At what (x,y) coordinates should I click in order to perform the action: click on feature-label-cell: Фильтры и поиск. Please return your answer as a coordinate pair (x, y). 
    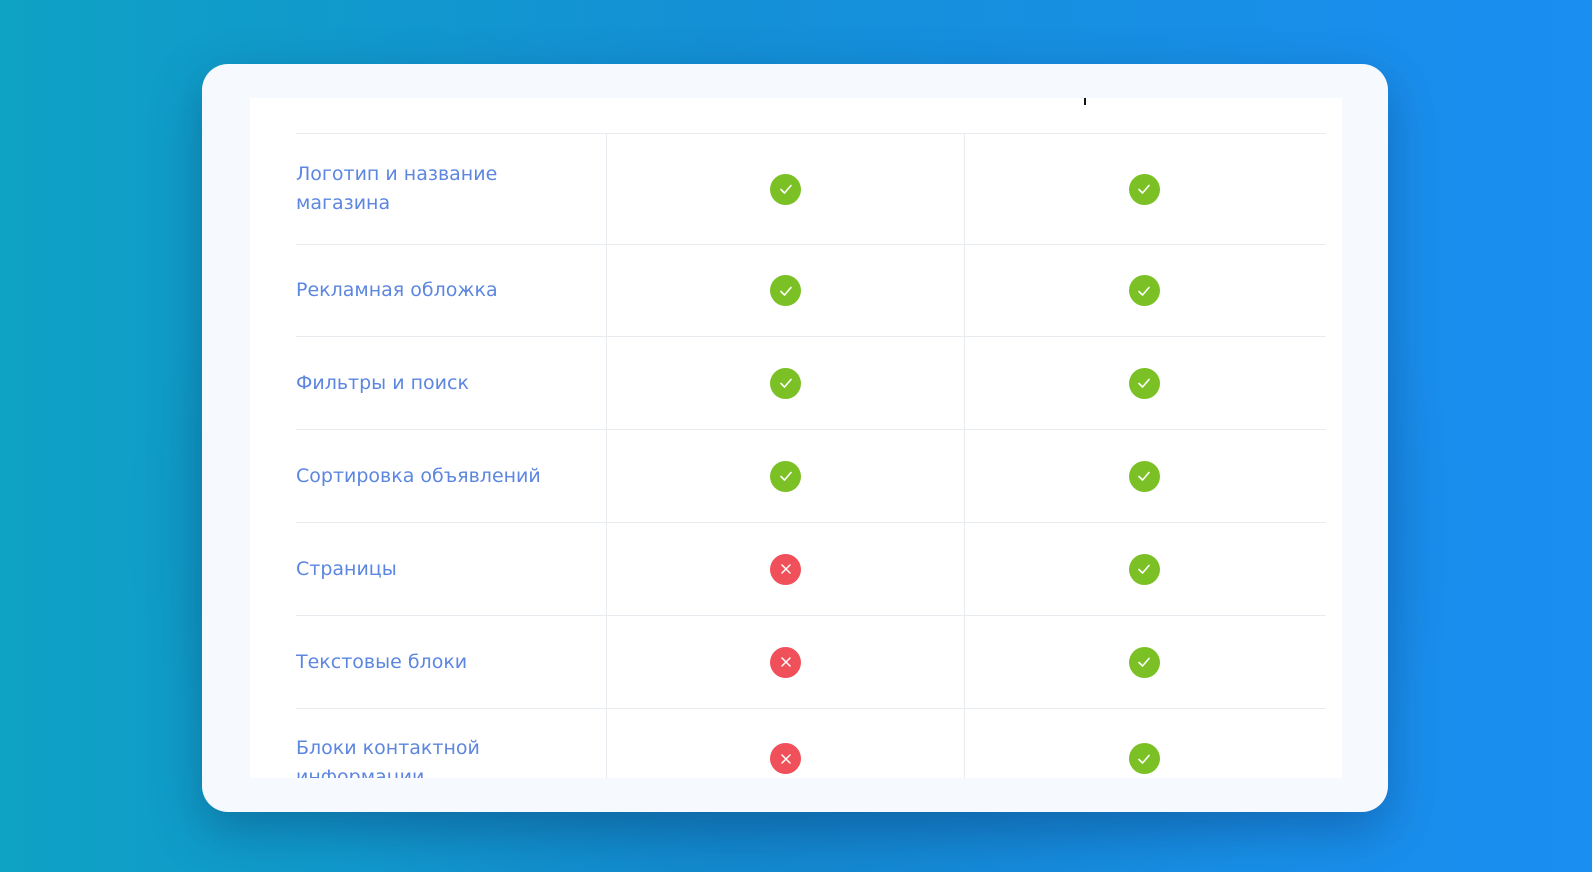
    Looking at the image, I should click on (451, 383).